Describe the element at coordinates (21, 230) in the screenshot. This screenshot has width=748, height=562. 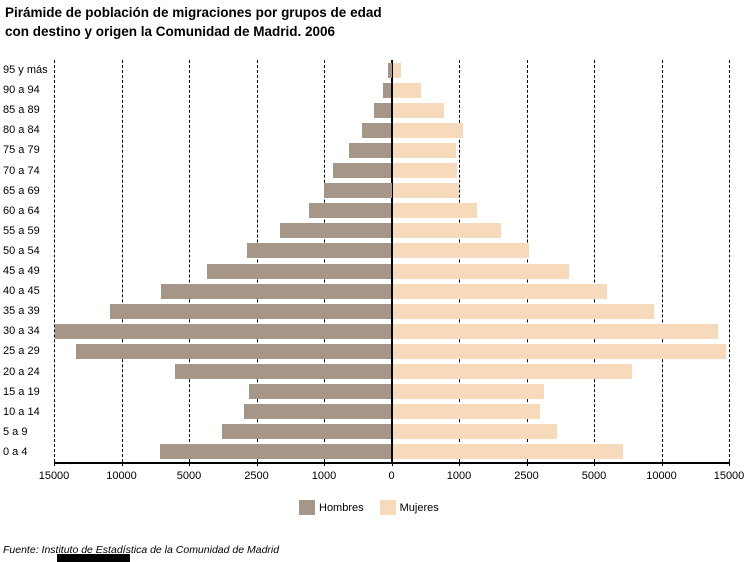
I see `y-axis-label: 55 a 59` at that location.